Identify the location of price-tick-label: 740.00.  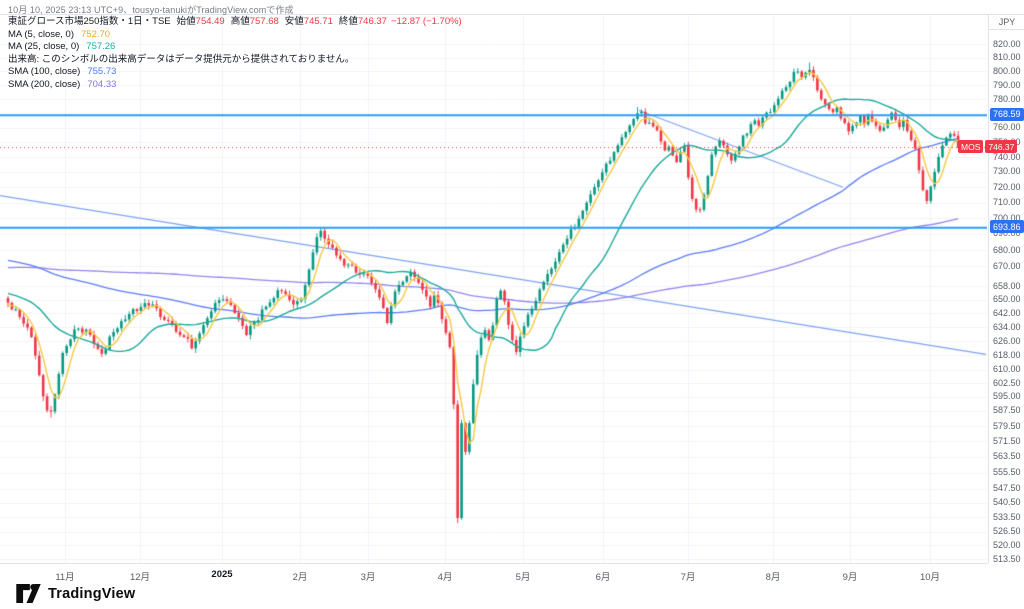
(1007, 156).